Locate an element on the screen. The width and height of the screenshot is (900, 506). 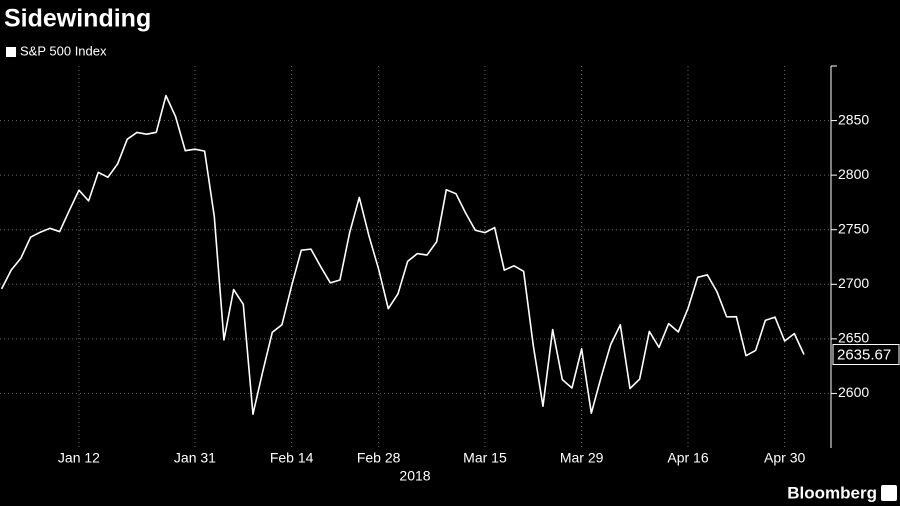
logo-icon is located at coordinates (889, 493).